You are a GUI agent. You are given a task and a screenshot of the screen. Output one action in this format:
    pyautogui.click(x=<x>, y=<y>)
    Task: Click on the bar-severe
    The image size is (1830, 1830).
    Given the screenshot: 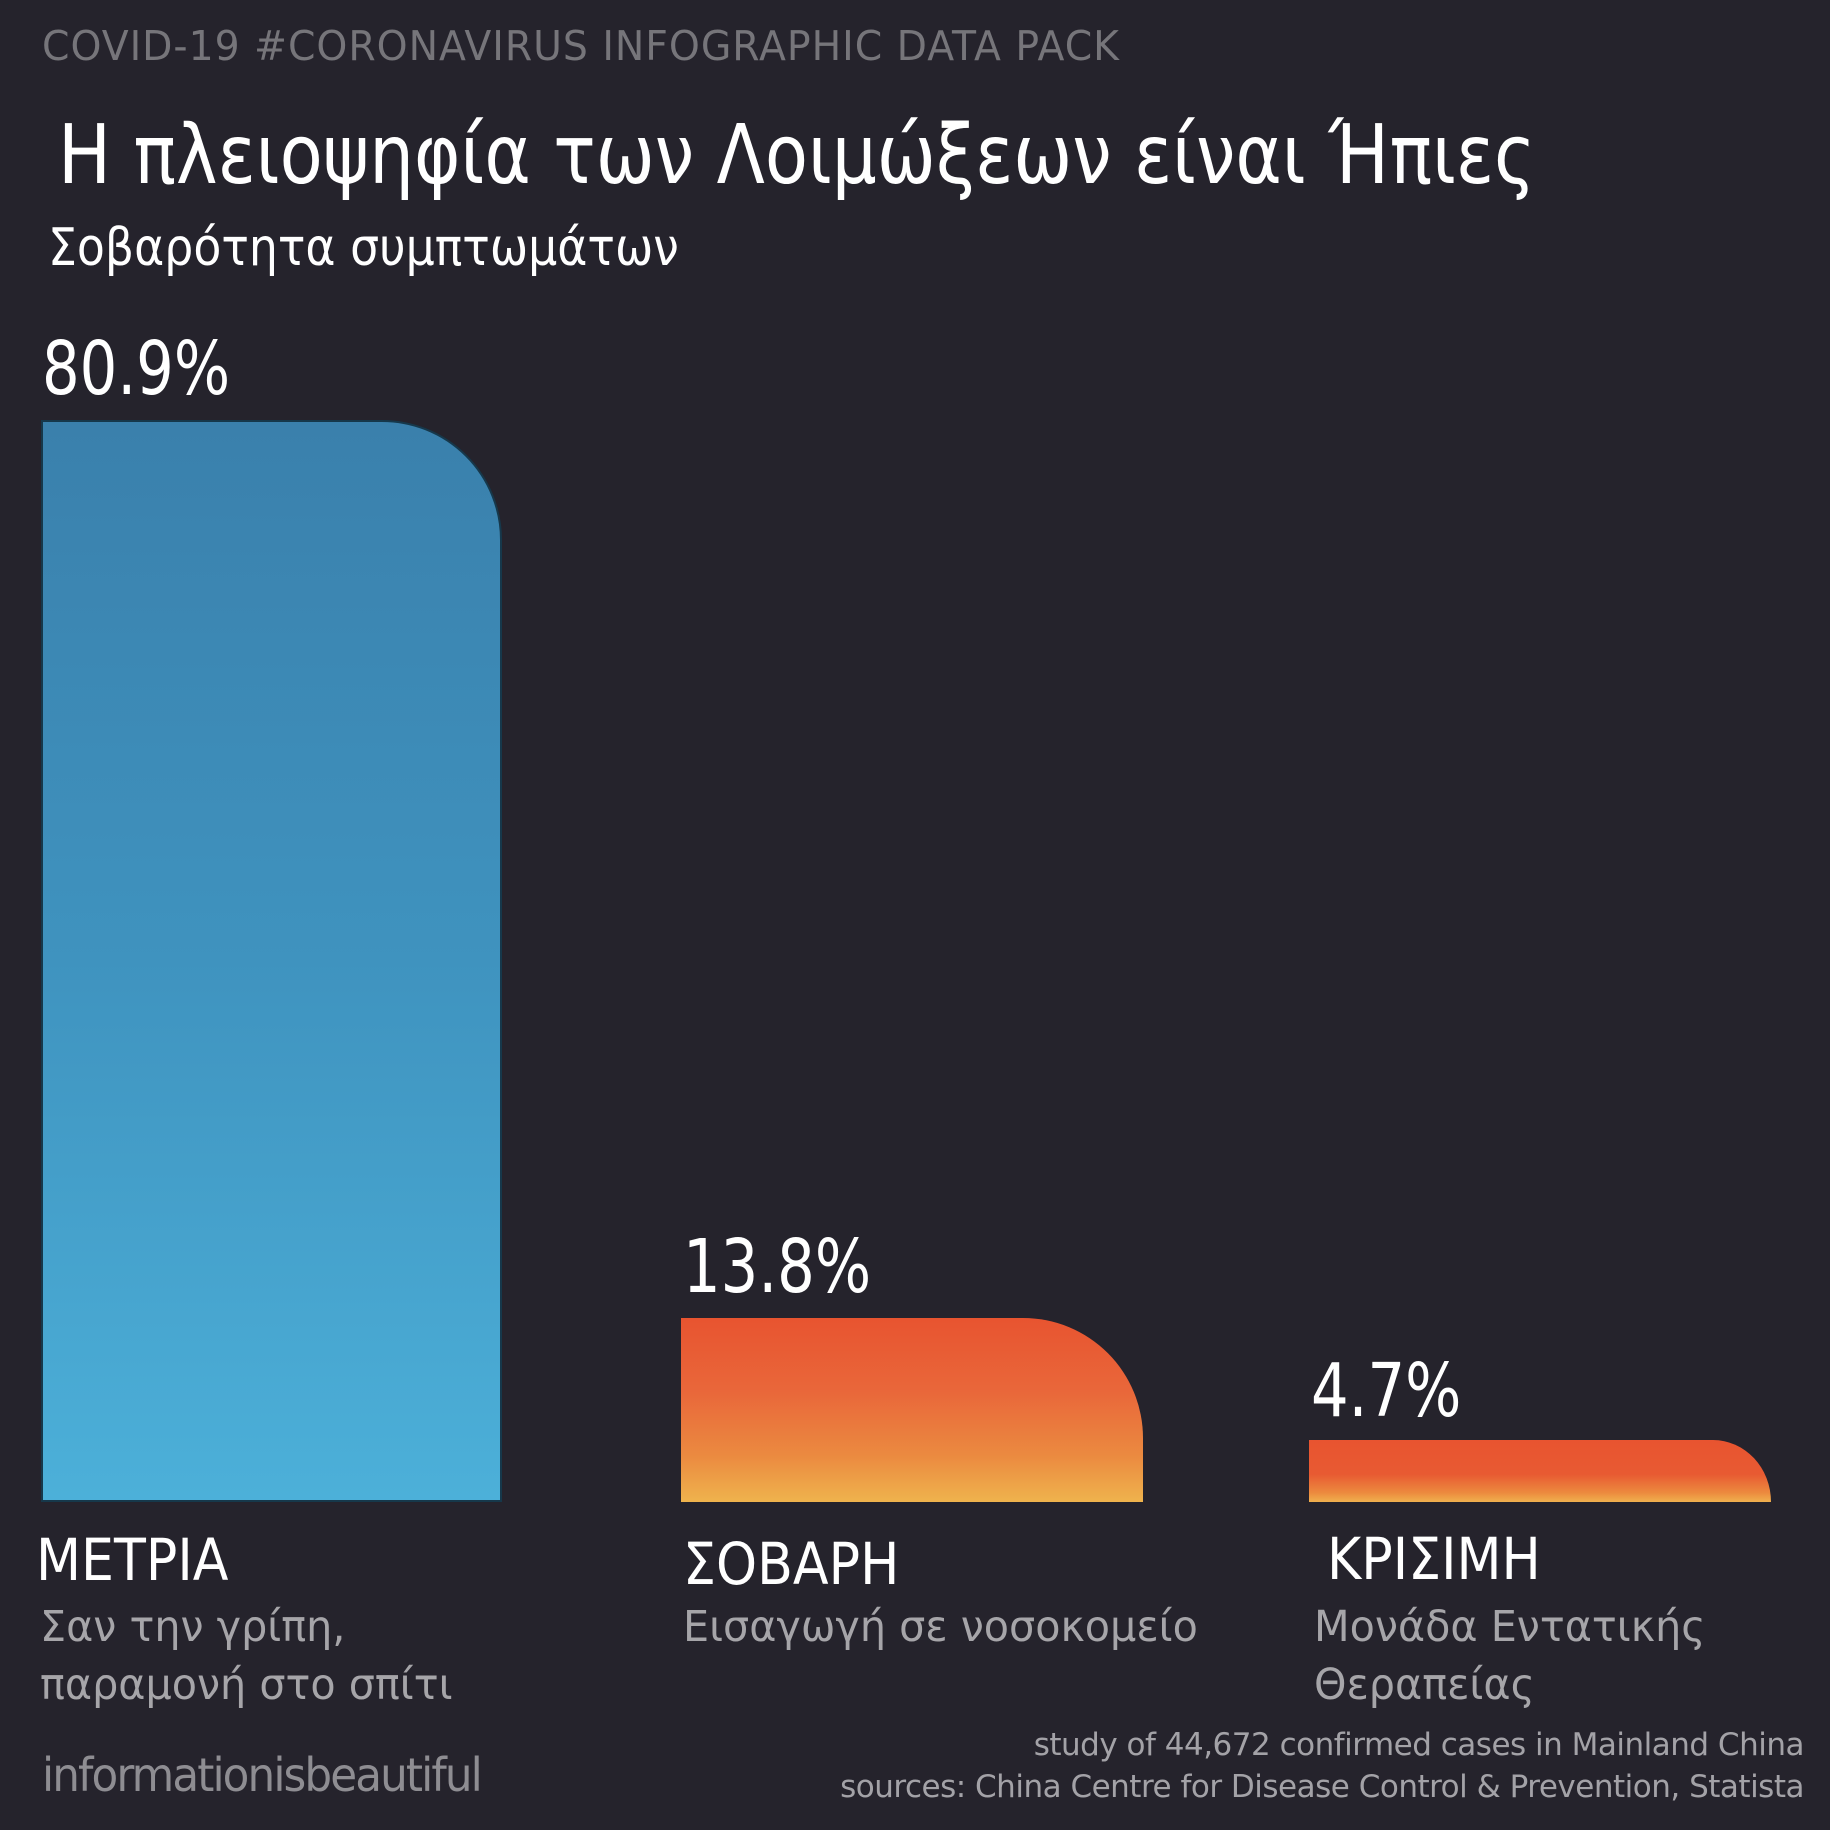 What is the action you would take?
    pyautogui.click(x=912, y=1410)
    